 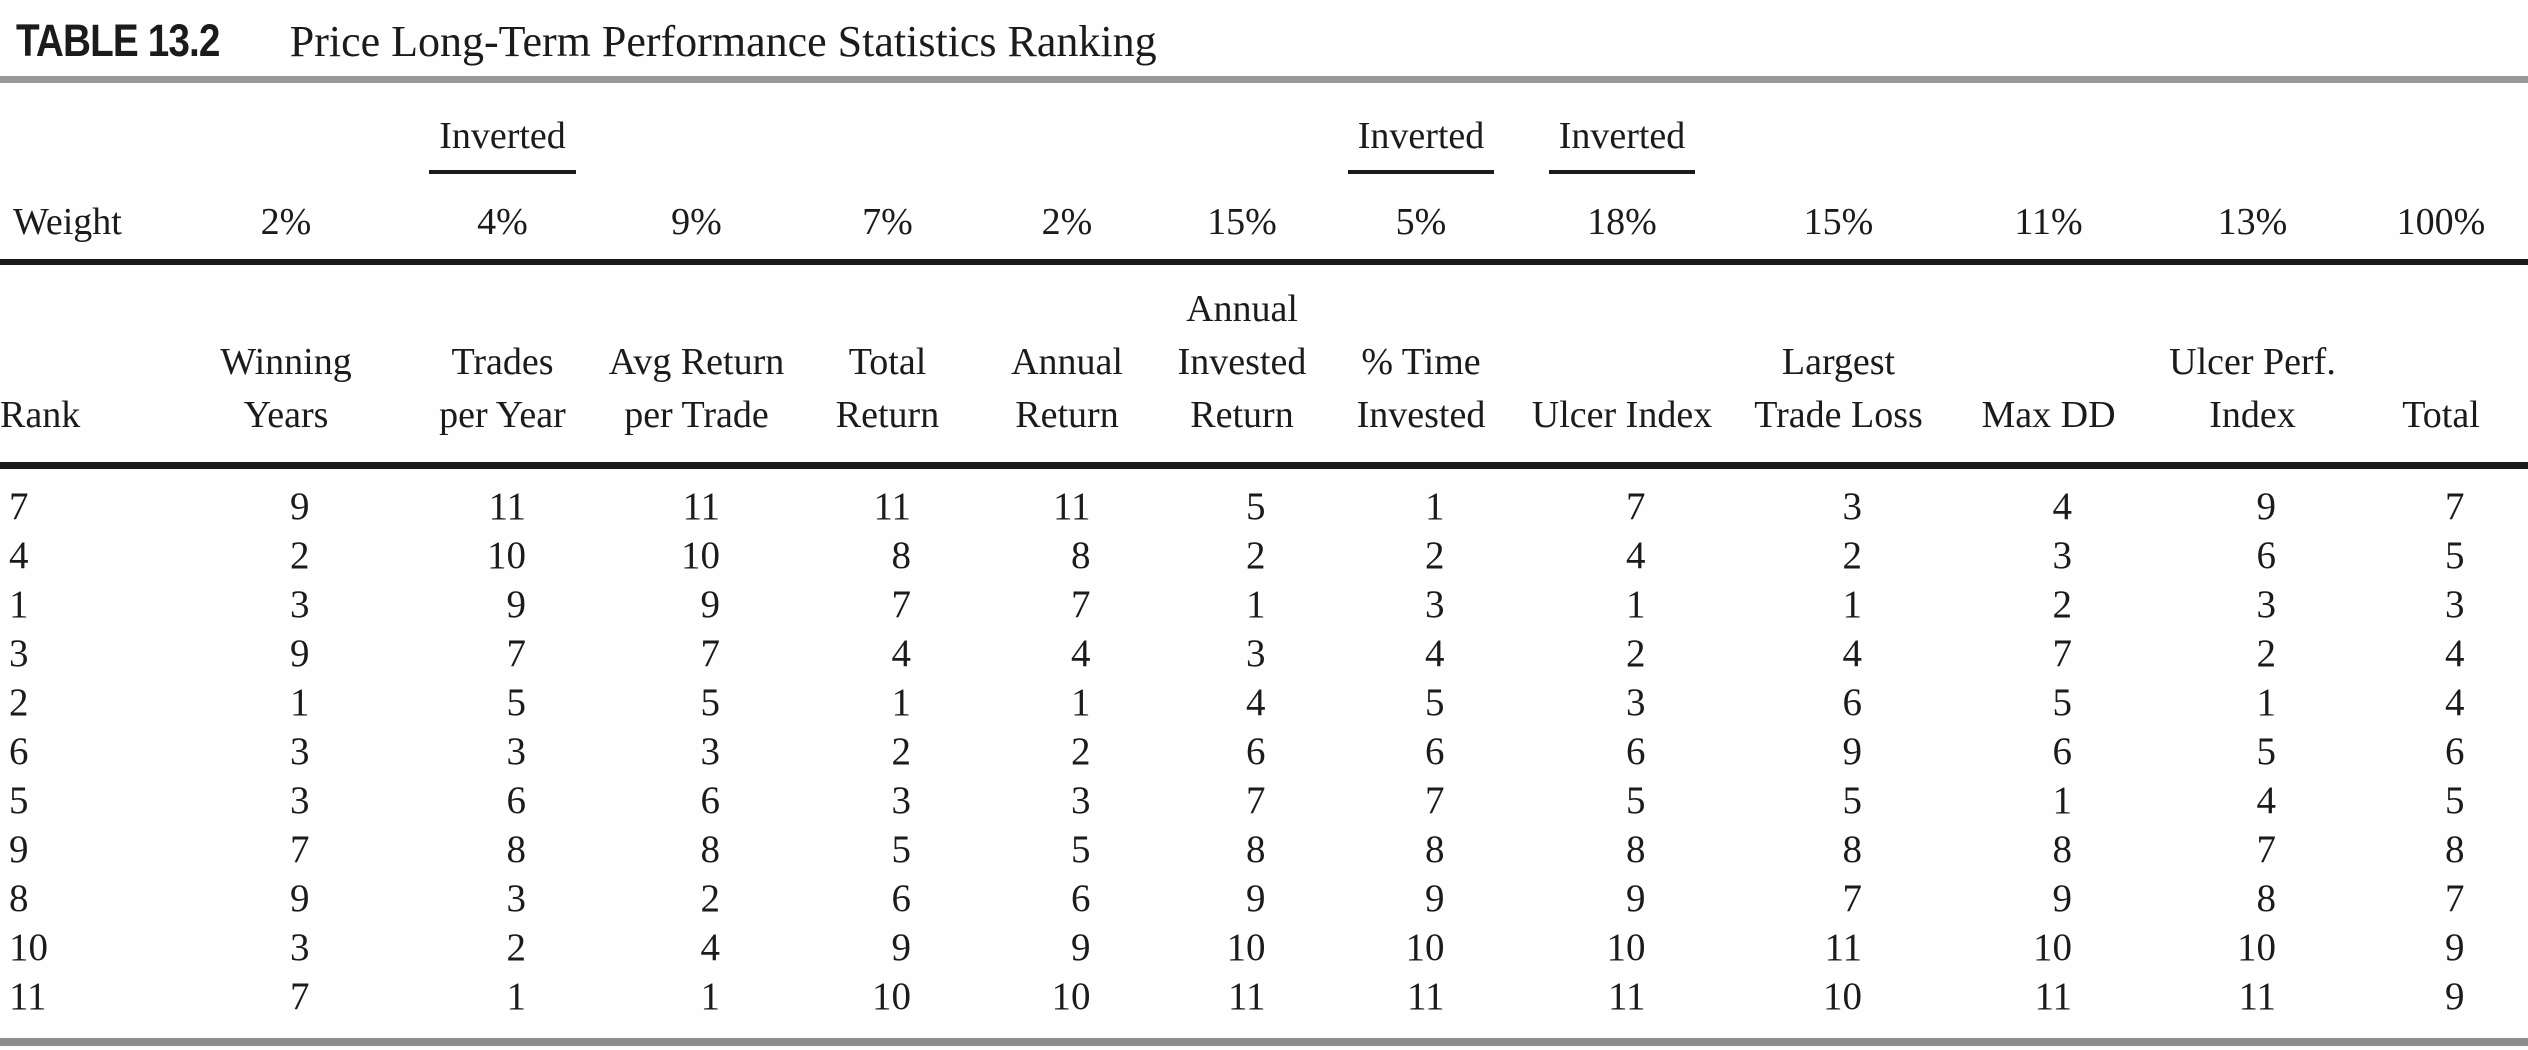 I want to click on table-row: 8 9 3 2 6 6 9 9 9 7 9 8 7, so click(x=1264, y=898).